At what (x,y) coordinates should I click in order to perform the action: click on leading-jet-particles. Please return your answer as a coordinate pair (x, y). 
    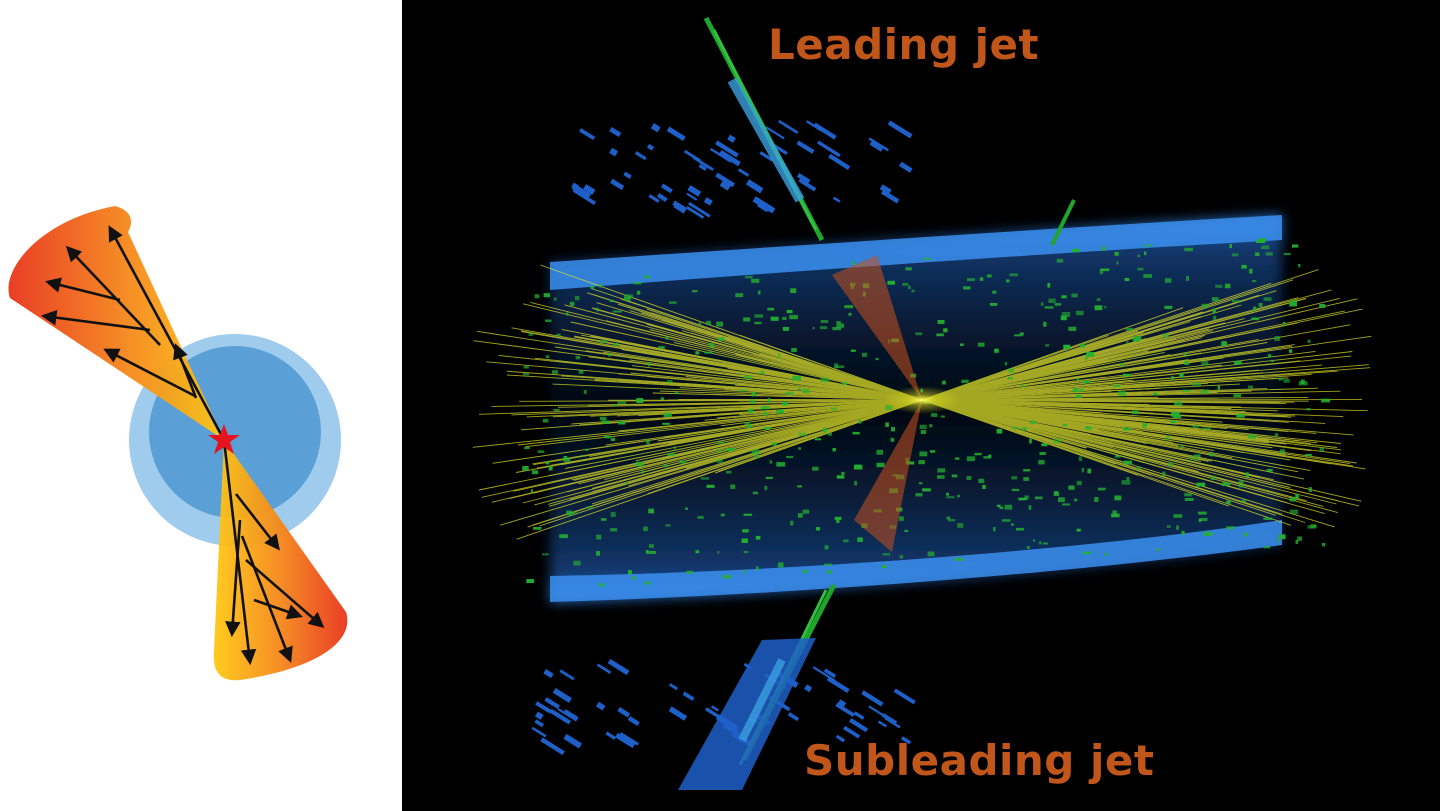
    Looking at the image, I should click on (133, 333).